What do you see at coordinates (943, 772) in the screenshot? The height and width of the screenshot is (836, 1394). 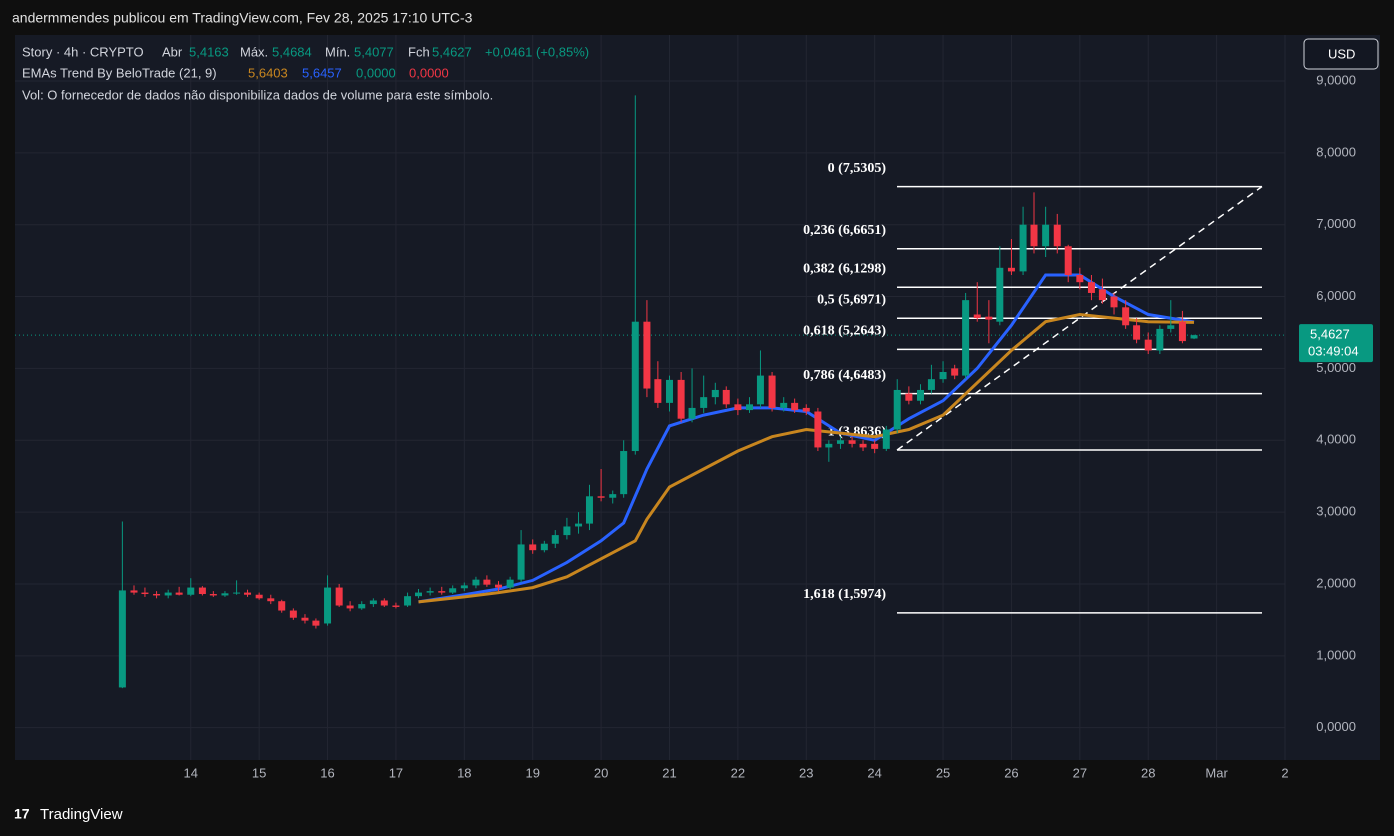 I see `x-tick-label: 25` at bounding box center [943, 772].